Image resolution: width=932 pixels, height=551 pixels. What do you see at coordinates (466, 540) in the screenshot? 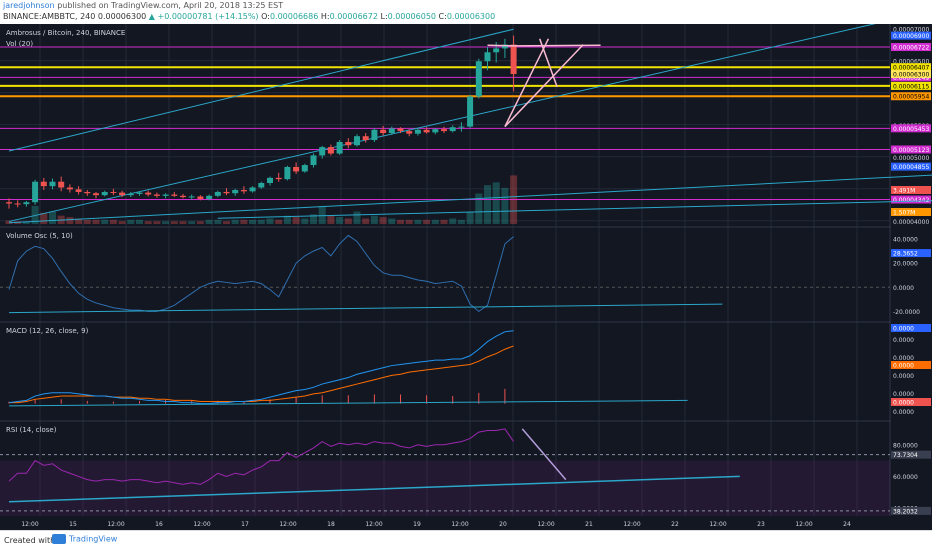
I see `footer: Created with TradingView` at bounding box center [466, 540].